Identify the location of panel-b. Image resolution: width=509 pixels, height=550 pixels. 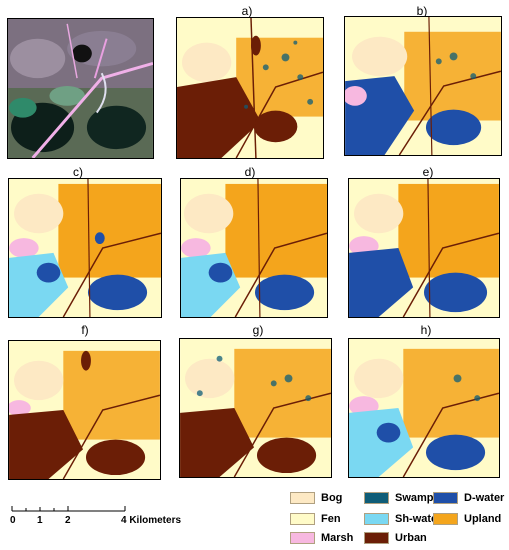
(423, 86).